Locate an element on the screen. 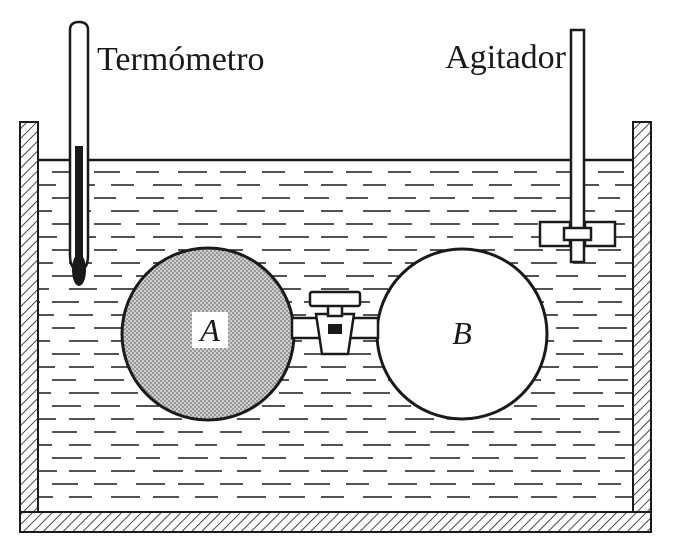 Image resolution: width=673 pixels, height=548 pixels. valve-bore is located at coordinates (335, 329).